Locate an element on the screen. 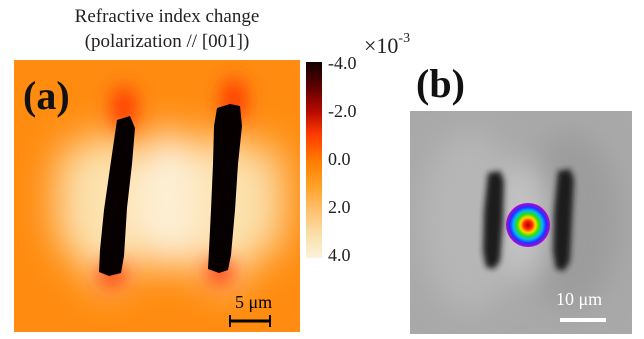 This screenshot has height=339, width=644. panel-b-label: (b) is located at coordinates (440, 83).